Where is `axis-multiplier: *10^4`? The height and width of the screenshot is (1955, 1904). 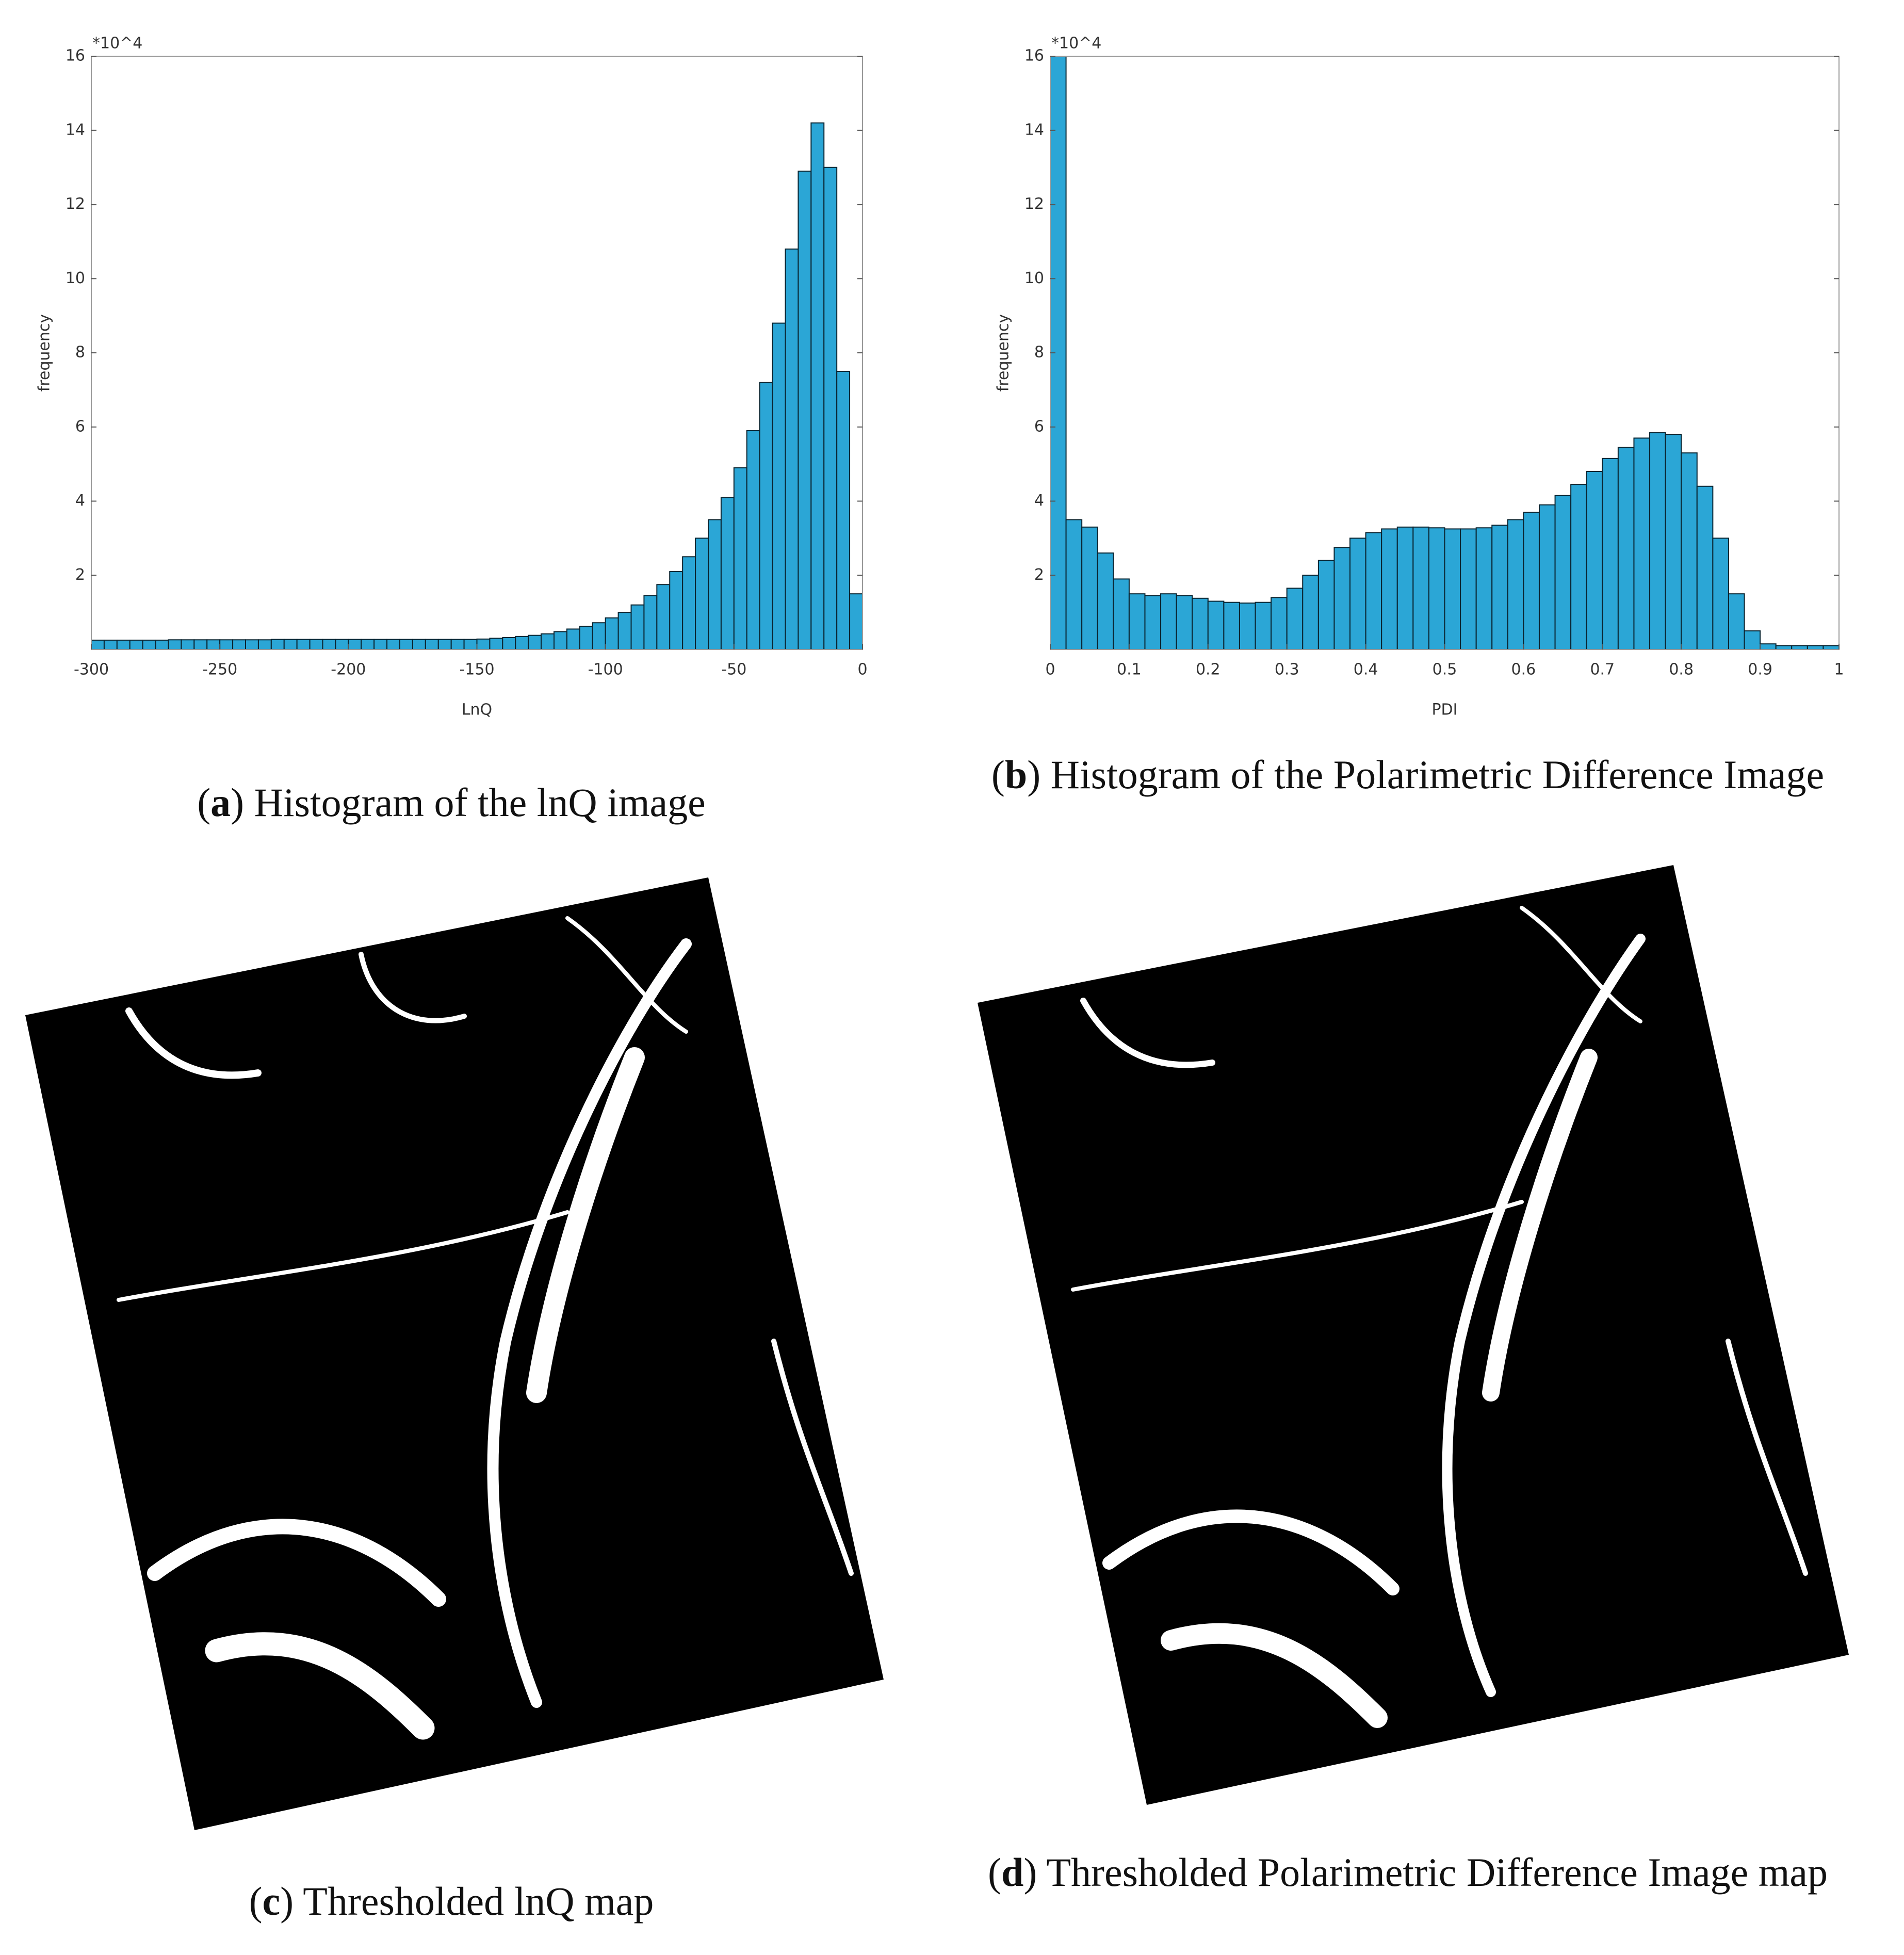 axis-multiplier: *10^4 is located at coordinates (1076, 44).